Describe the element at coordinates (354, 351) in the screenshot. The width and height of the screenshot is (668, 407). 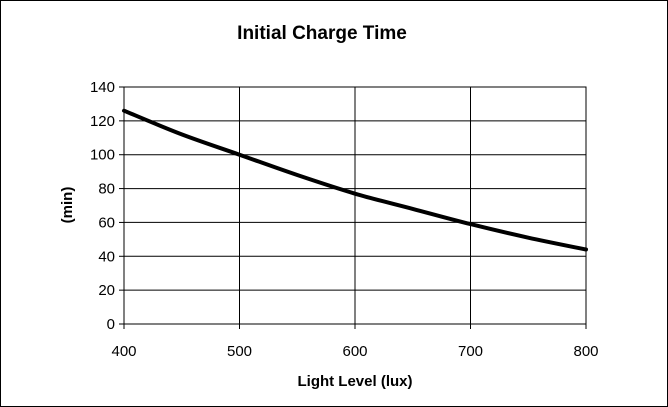
I see `x-tick-label: 600` at that location.